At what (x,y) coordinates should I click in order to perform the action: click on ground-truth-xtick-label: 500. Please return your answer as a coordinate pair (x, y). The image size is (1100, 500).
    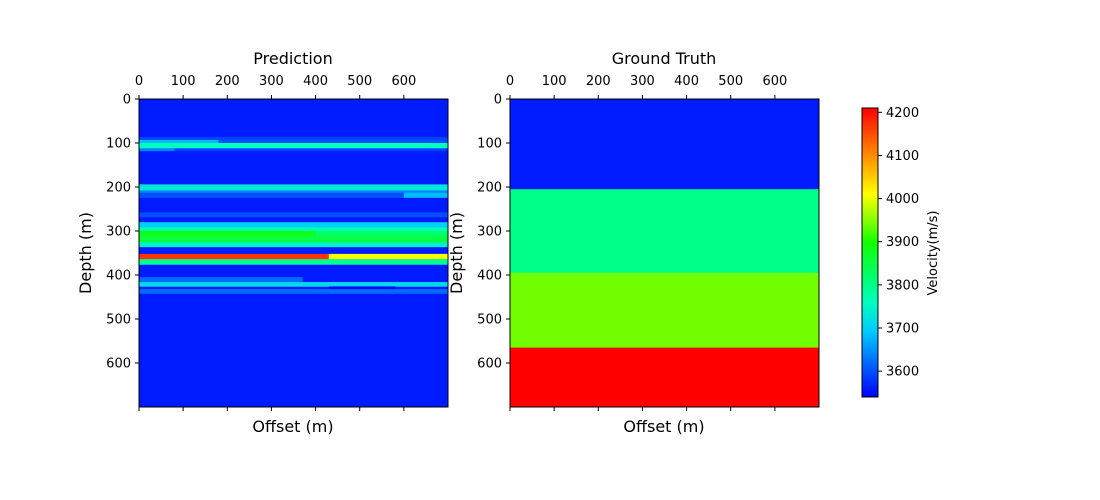
    Looking at the image, I should click on (730, 81).